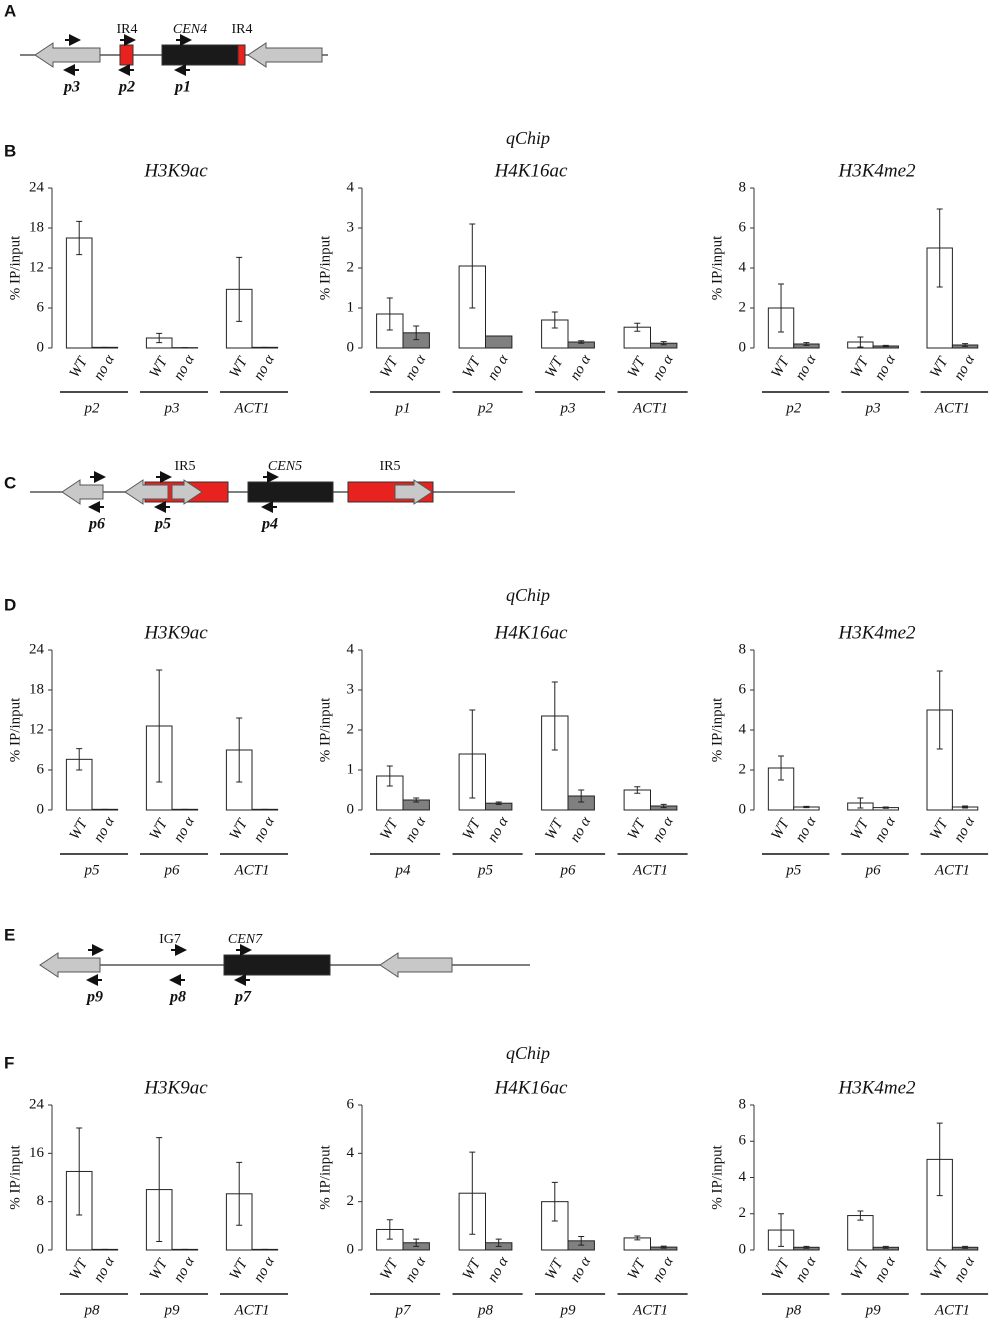 The width and height of the screenshot is (1000, 1330). Describe the element at coordinates (9, 1062) in the screenshot. I see `panel-label: F` at that location.